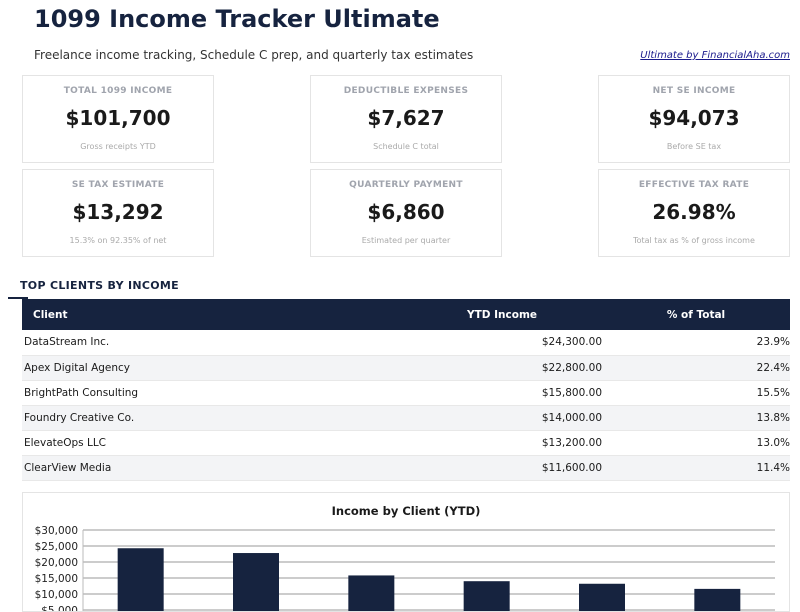  Describe the element at coordinates (696, 314) in the screenshot. I see `col-percent: % of Total` at that location.